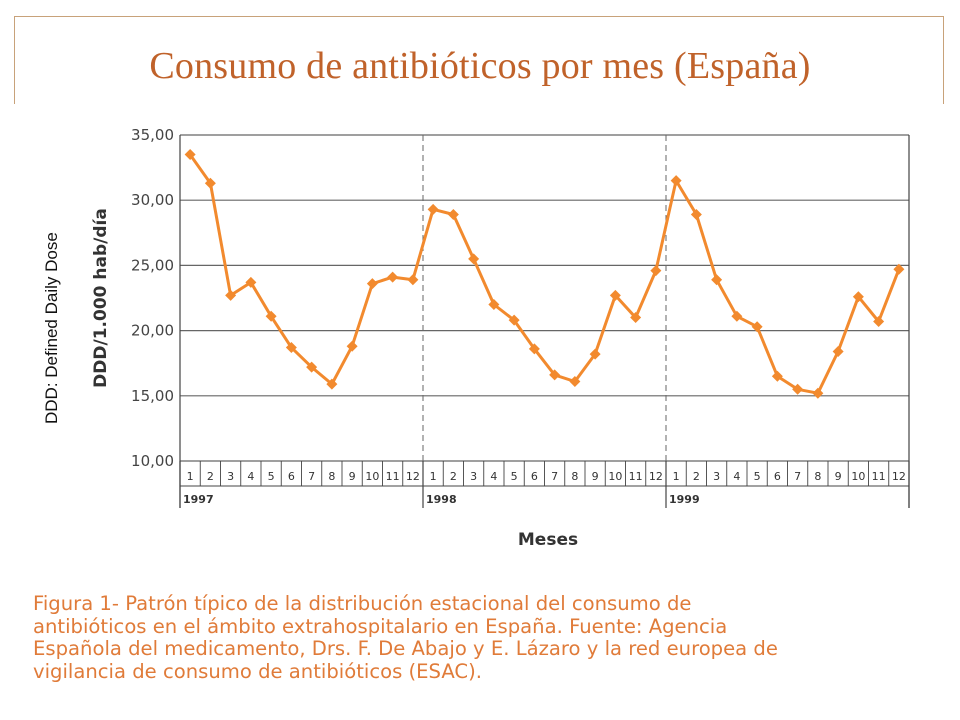  What do you see at coordinates (152, 396) in the screenshot?
I see `y-tick-label: 15,00` at bounding box center [152, 396].